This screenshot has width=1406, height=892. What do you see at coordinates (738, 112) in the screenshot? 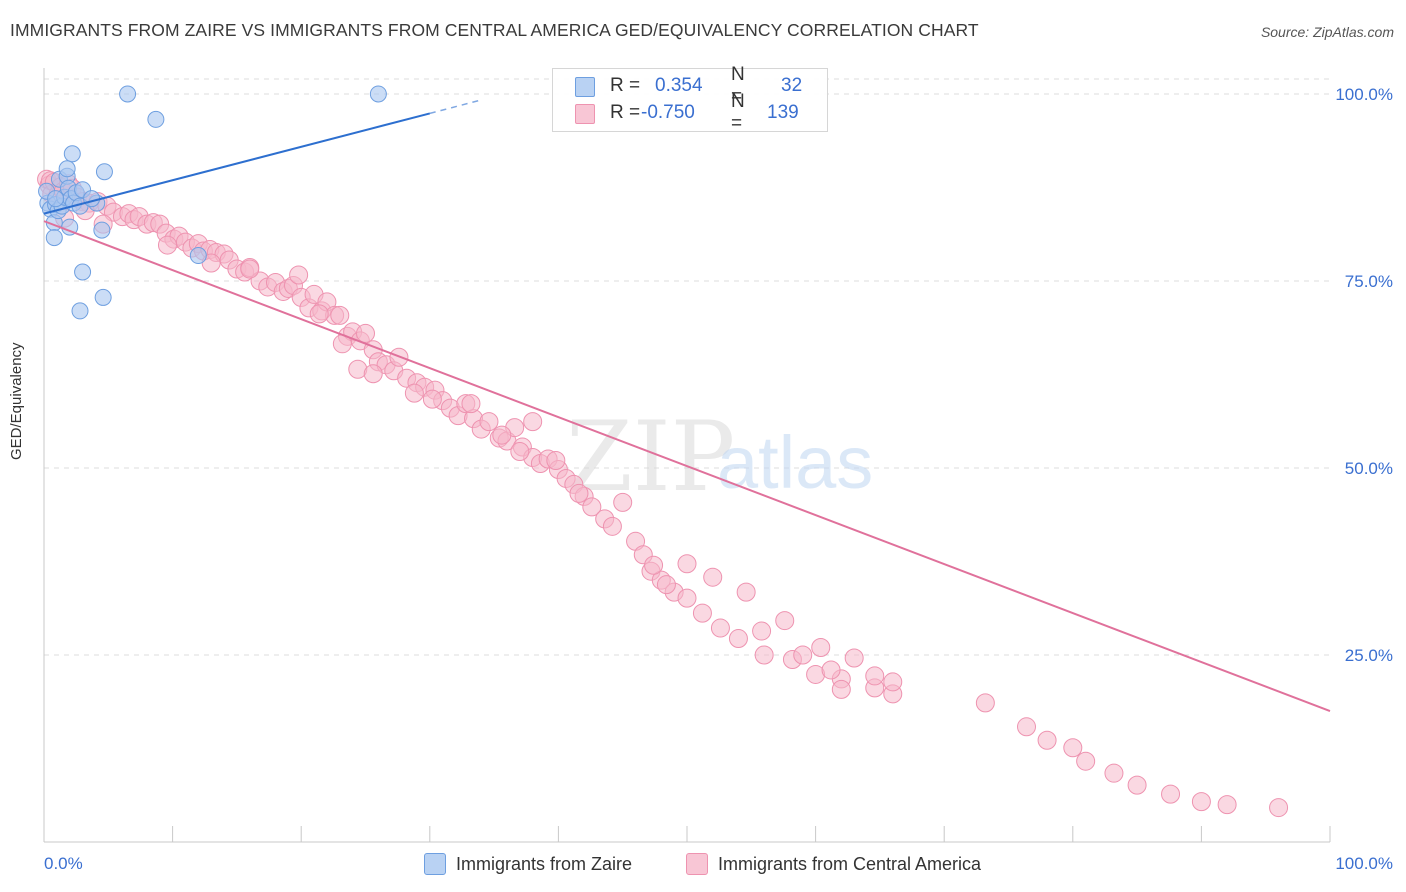
I see `ca-n-label: N =` at bounding box center [738, 112].